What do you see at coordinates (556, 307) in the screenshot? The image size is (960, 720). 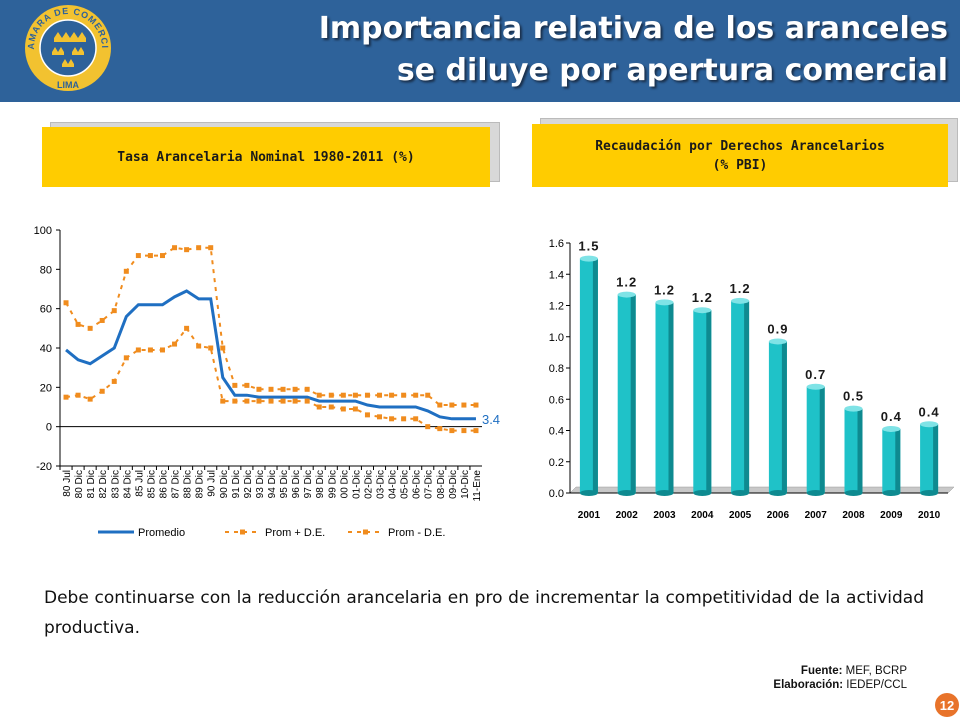 I see `y-tick-label: 1.2` at bounding box center [556, 307].